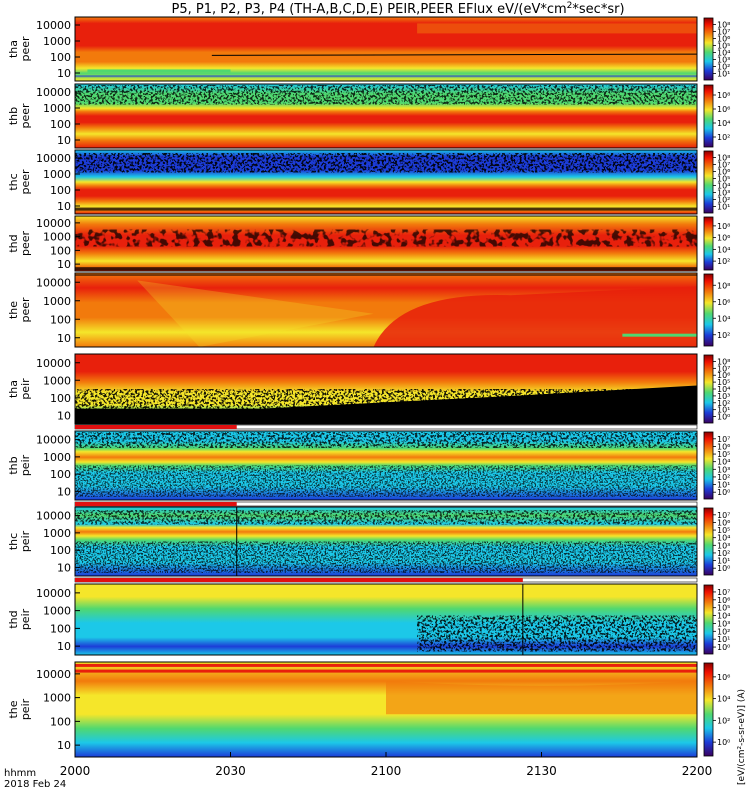  I want to click on colorbar-thd-peer: 10⁸ 10⁶ 10⁴ 10², so click(716, 243).